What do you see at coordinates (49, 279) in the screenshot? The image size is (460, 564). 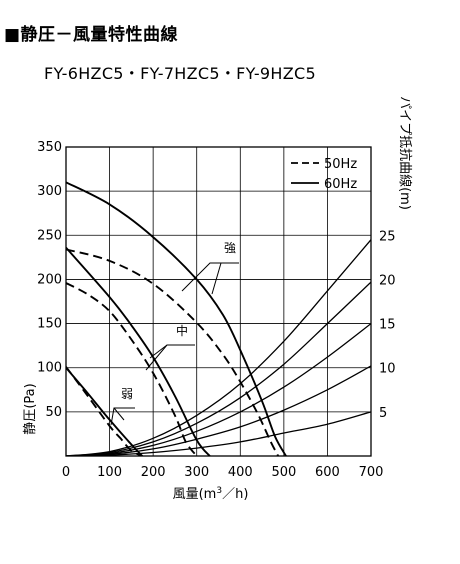 I see `y-tick-label: 200` at bounding box center [49, 279].